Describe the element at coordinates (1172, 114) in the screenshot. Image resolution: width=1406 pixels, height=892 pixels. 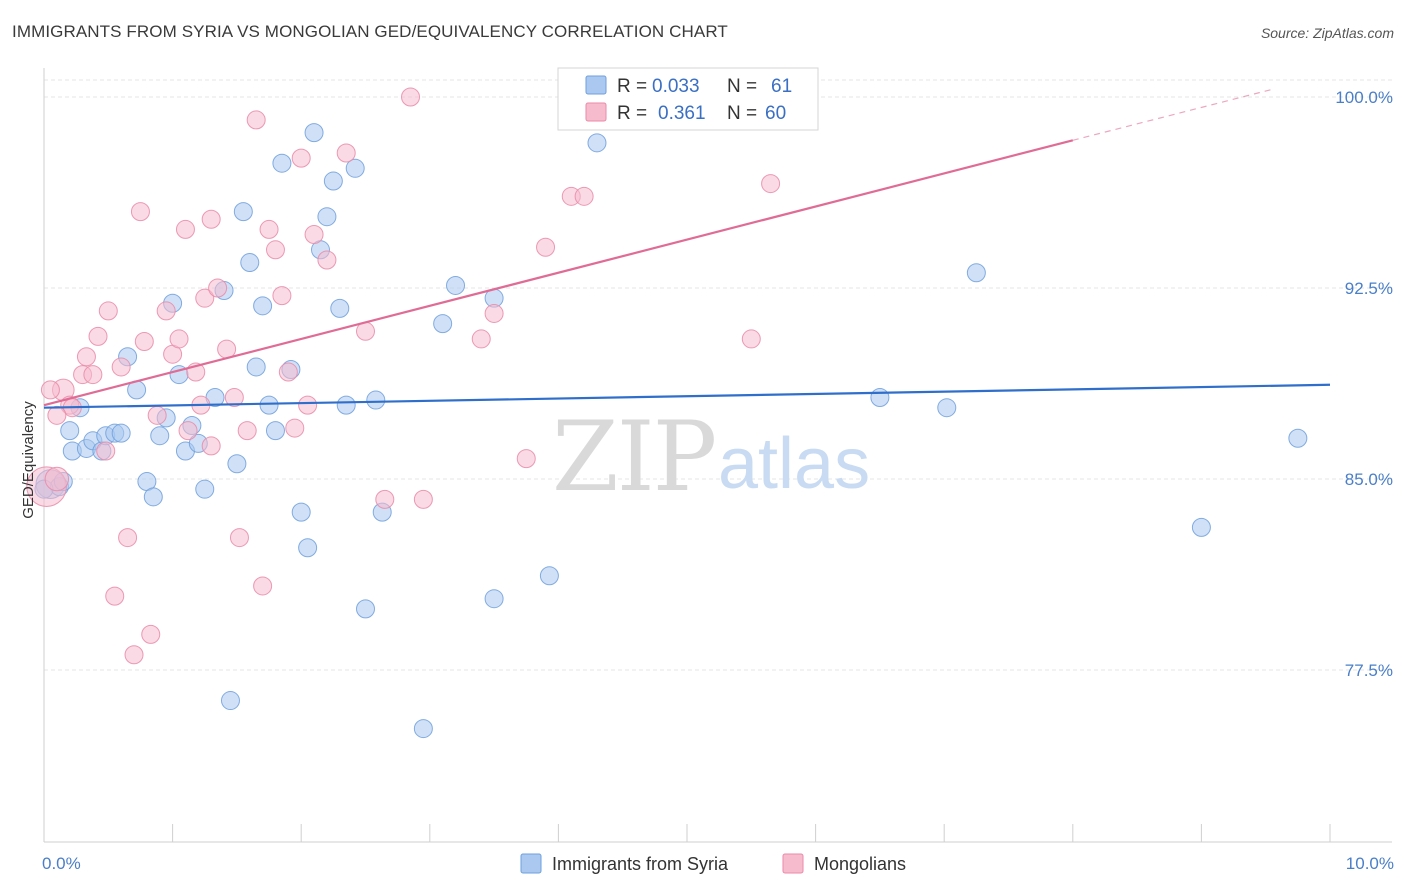
I see `trend-extension-pink` at that location.